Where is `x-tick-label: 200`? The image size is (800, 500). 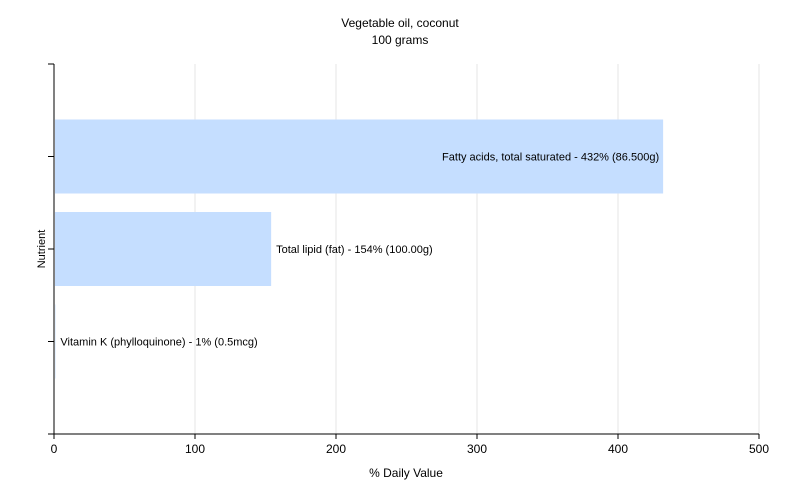 x-tick-label: 200 is located at coordinates (336, 449).